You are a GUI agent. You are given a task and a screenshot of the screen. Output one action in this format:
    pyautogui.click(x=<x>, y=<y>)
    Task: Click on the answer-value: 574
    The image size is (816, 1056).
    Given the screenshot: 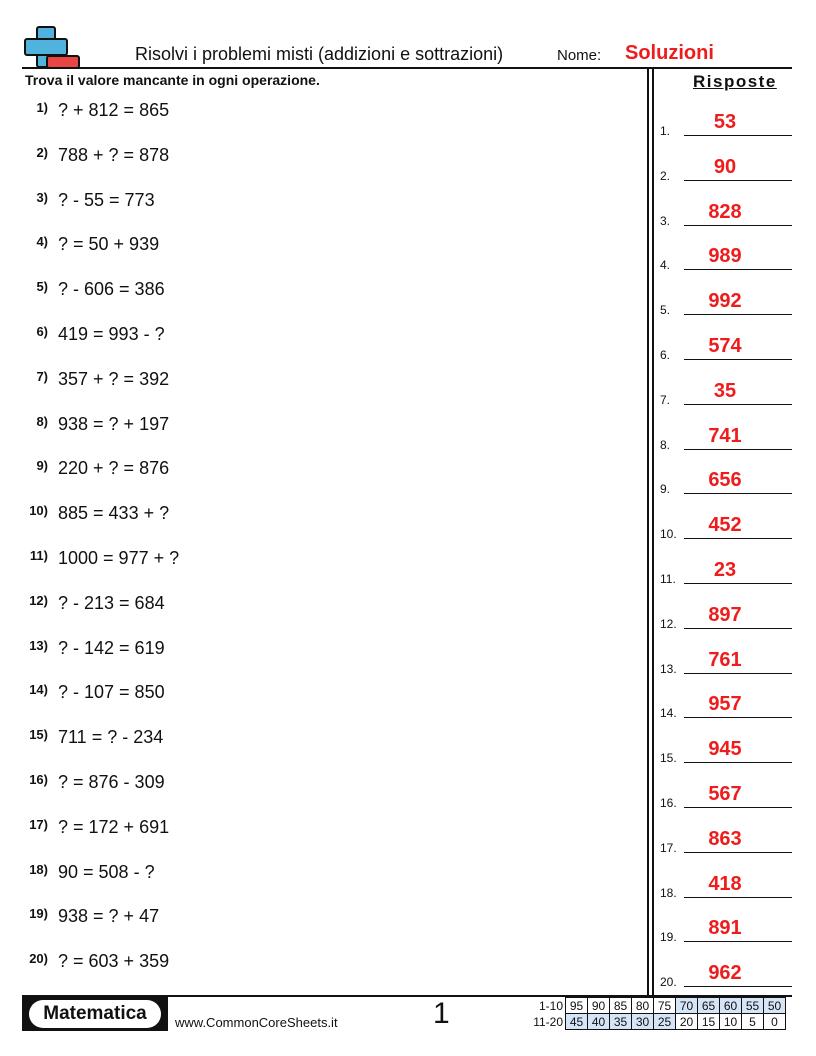 What is the action you would take?
    pyautogui.click(x=725, y=346)
    